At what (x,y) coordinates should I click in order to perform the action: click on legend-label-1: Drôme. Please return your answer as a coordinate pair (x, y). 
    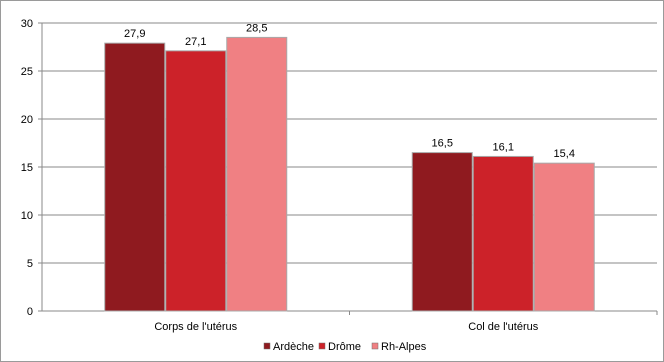
    Looking at the image, I should click on (344, 347).